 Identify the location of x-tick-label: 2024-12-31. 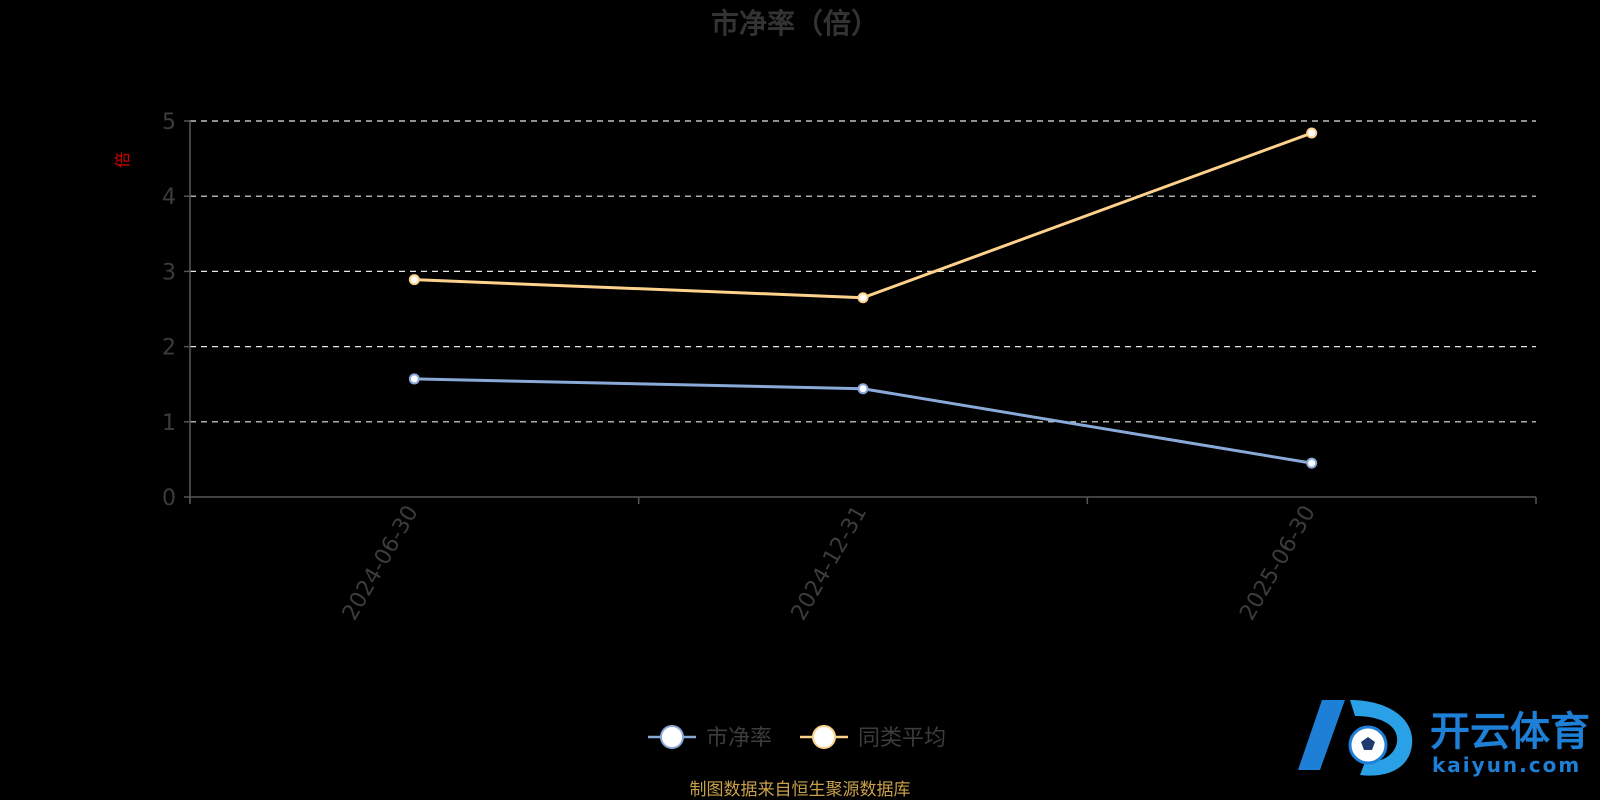
(830, 563).